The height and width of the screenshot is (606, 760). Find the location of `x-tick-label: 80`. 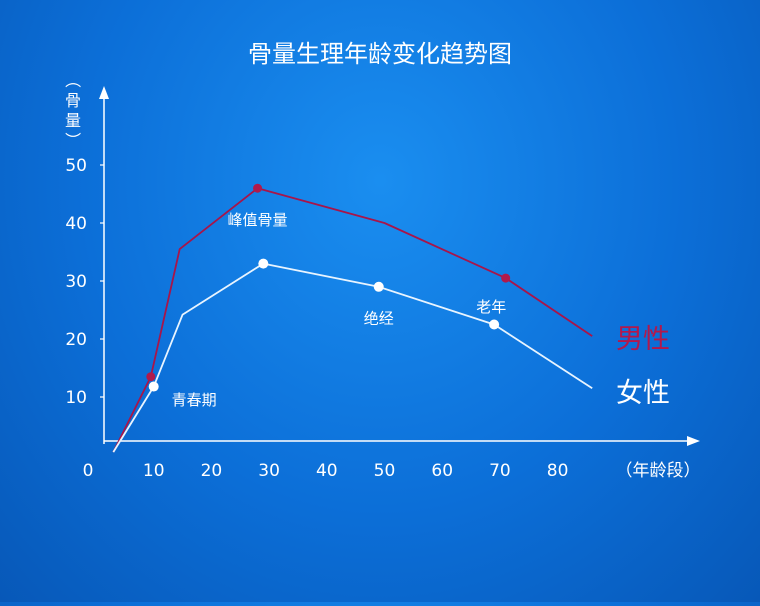

x-tick-label: 80 is located at coordinates (558, 471).